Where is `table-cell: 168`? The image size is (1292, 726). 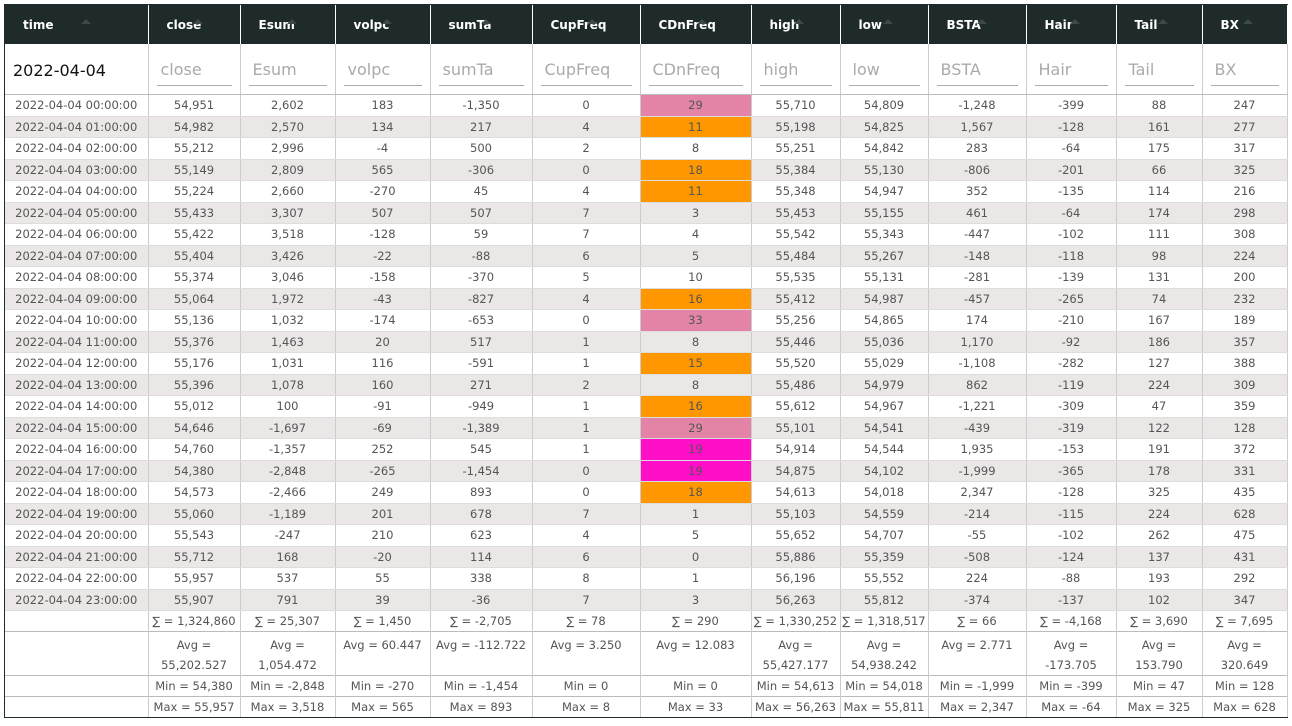
table-cell: 168 is located at coordinates (288, 557).